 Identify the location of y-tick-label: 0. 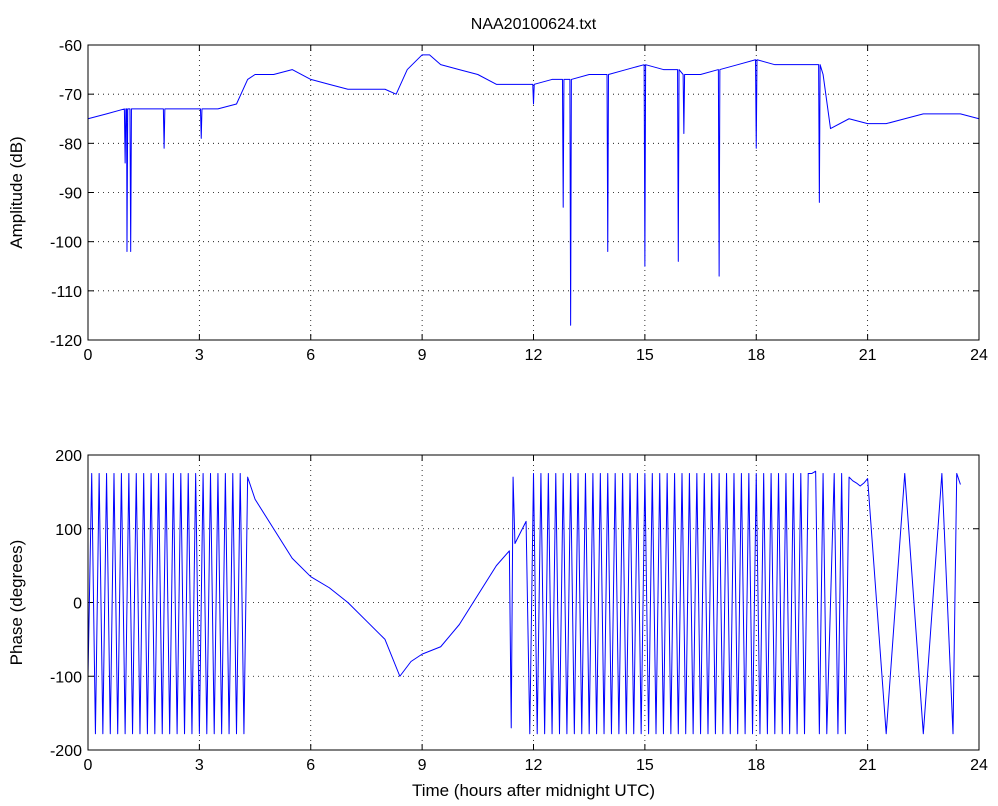
(77, 604).